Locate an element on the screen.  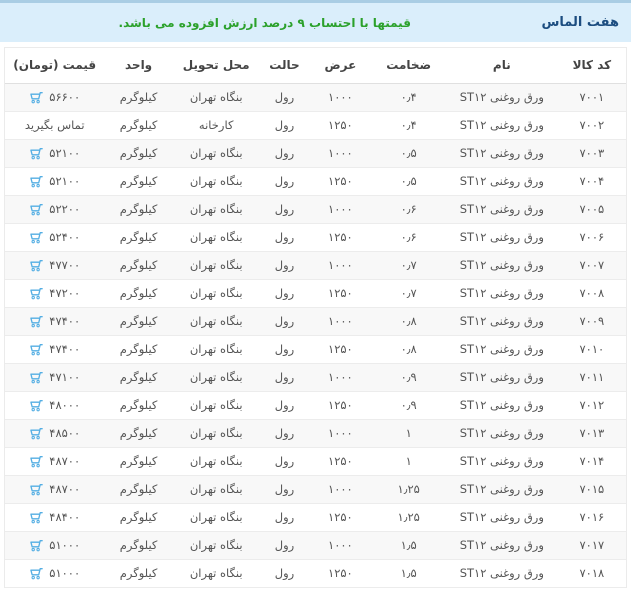
cell-thickness: ۱٫۲۵ is located at coordinates (408, 489).